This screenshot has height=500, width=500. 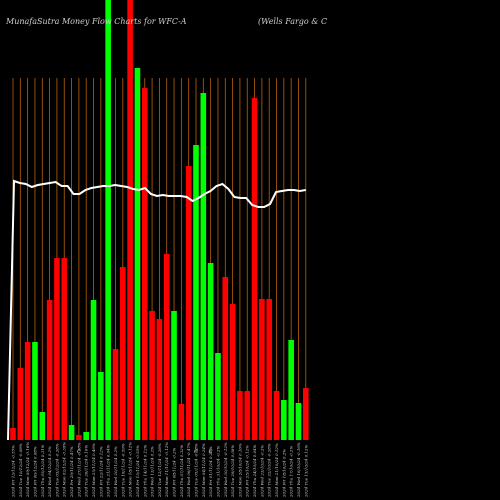 I want to click on x-tick-label: 2024 Fri 01/11/24 0.28%, so click(x=210, y=472).